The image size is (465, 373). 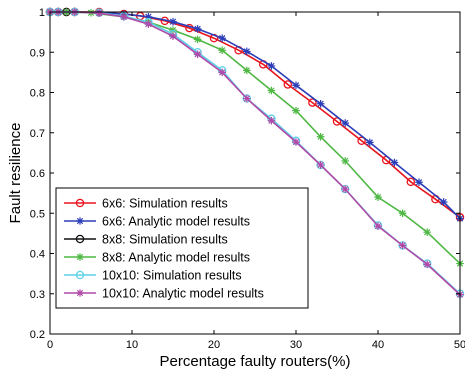 What do you see at coordinates (132, 345) in the screenshot?
I see `x-tick-label: 10` at bounding box center [132, 345].